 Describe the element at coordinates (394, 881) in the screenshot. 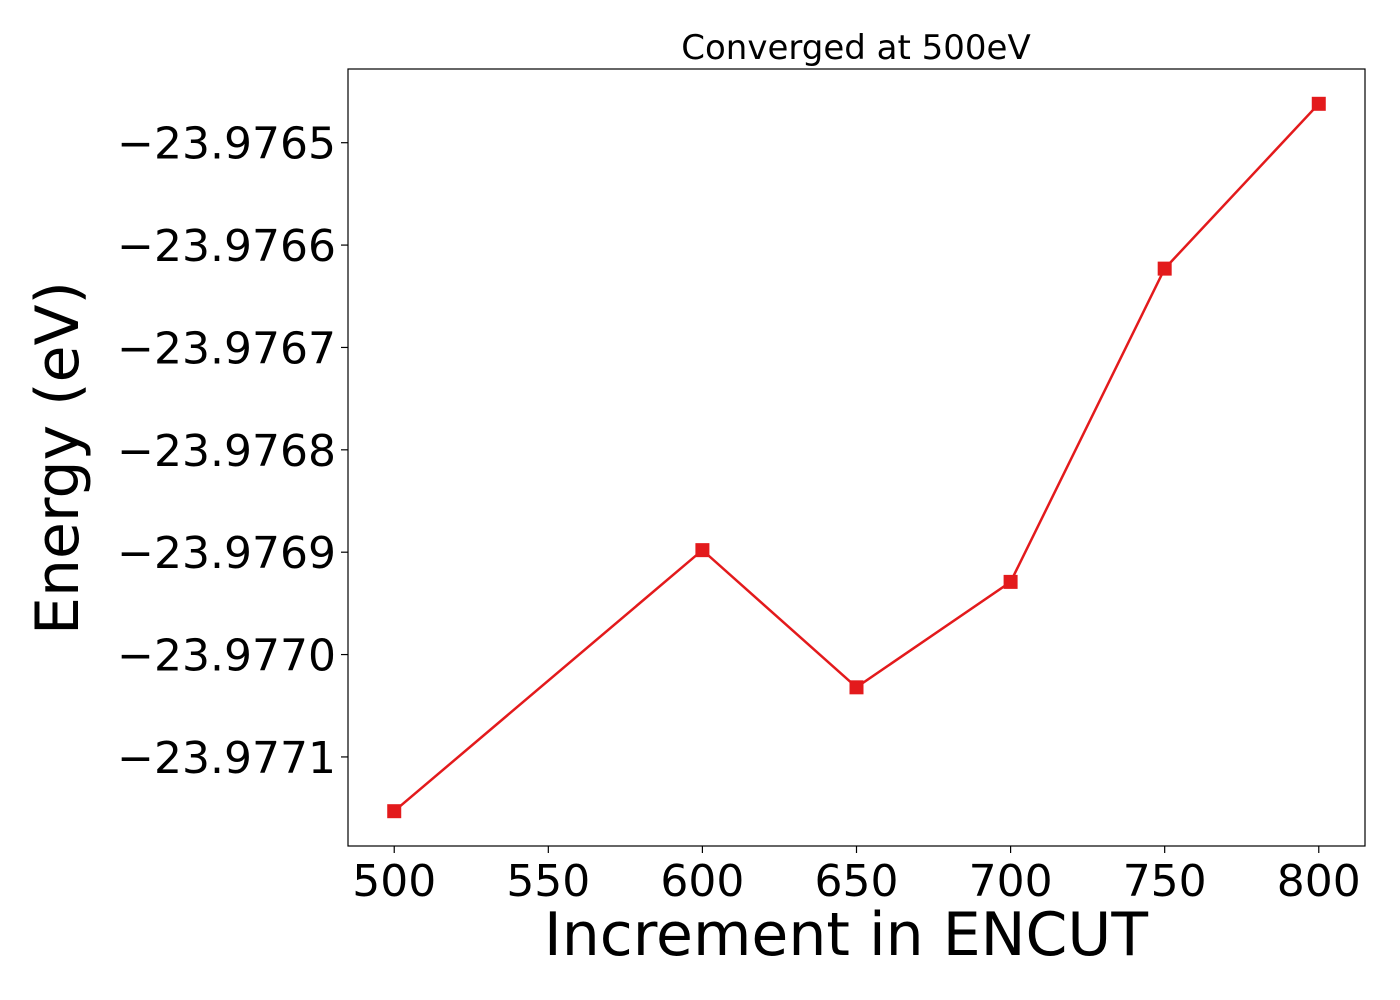

I see `x-tick-label: 500` at that location.